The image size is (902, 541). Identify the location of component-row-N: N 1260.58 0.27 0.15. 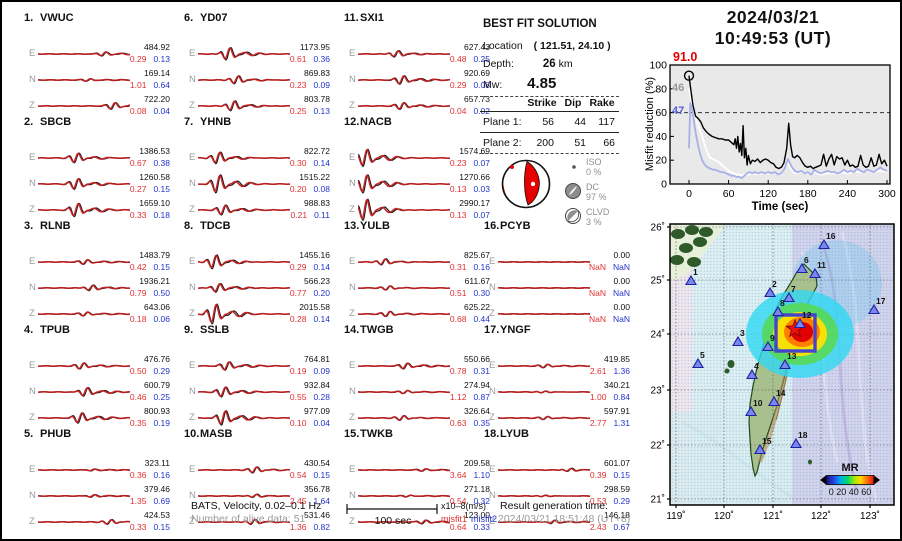
(95, 184).